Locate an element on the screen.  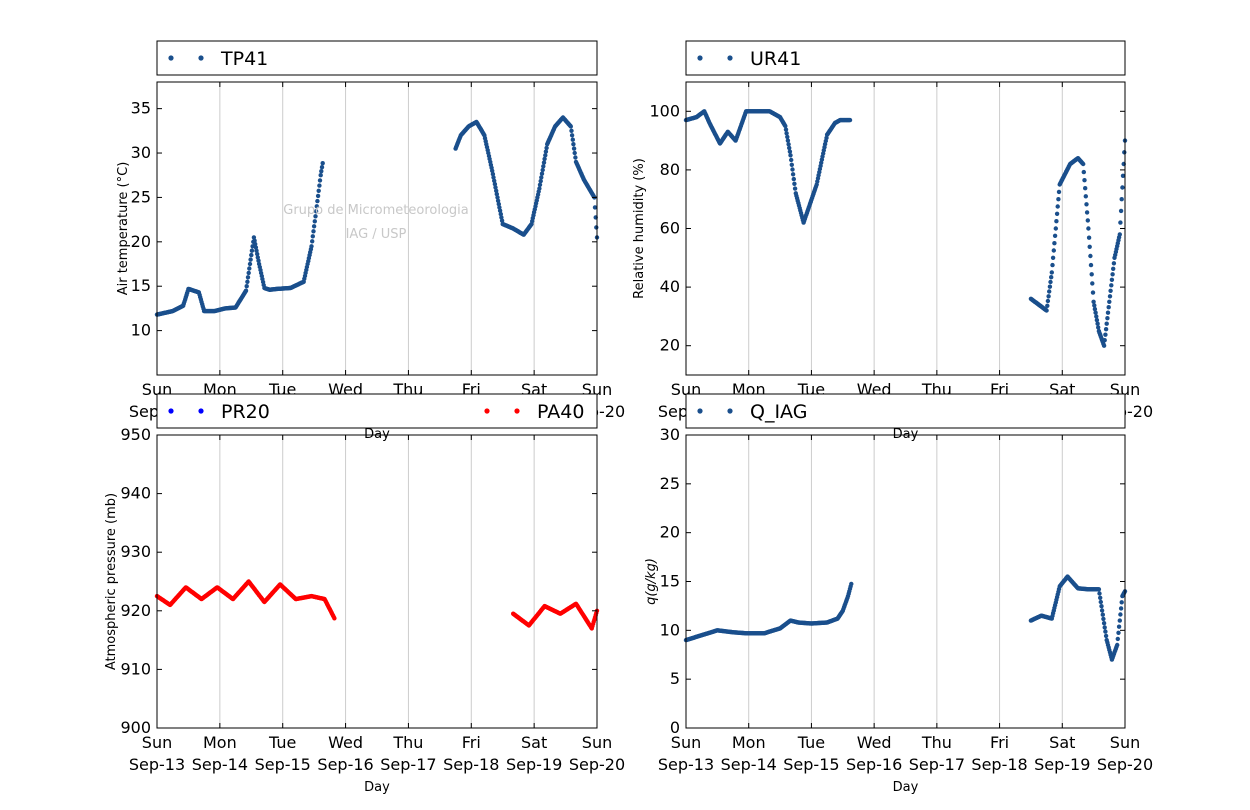
plot-frame is located at coordinates (905, 581).